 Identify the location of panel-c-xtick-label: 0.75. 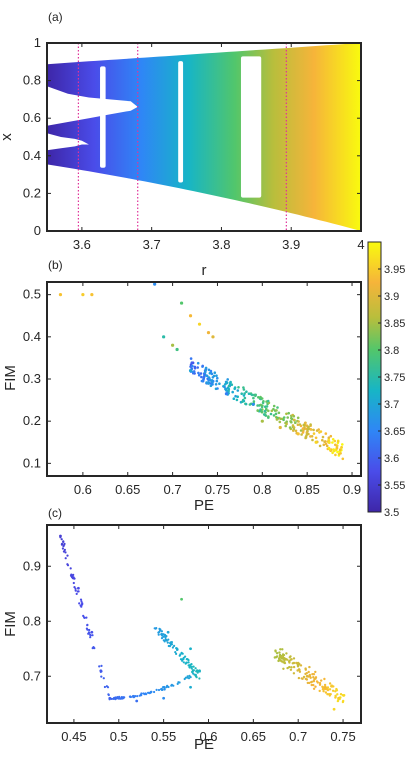
(342, 736).